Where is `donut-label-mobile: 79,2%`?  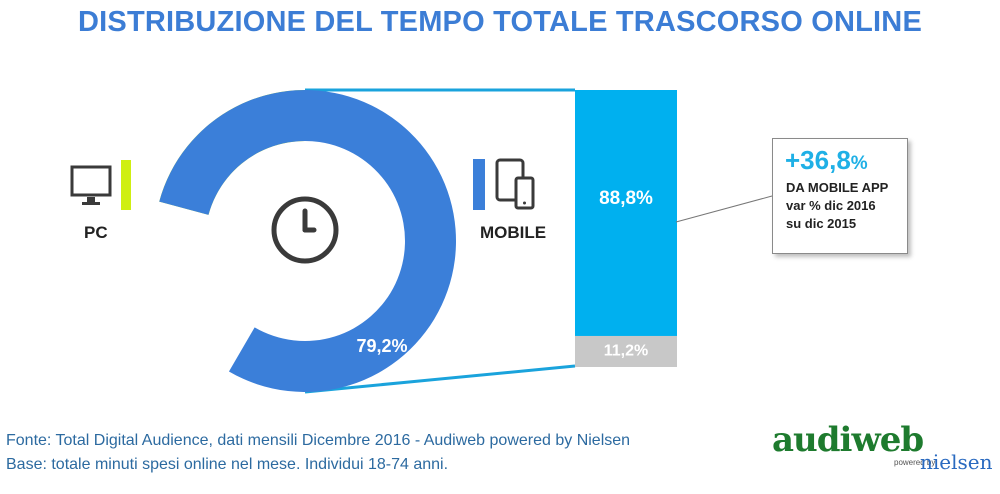 donut-label-mobile: 79,2% is located at coordinates (381, 346).